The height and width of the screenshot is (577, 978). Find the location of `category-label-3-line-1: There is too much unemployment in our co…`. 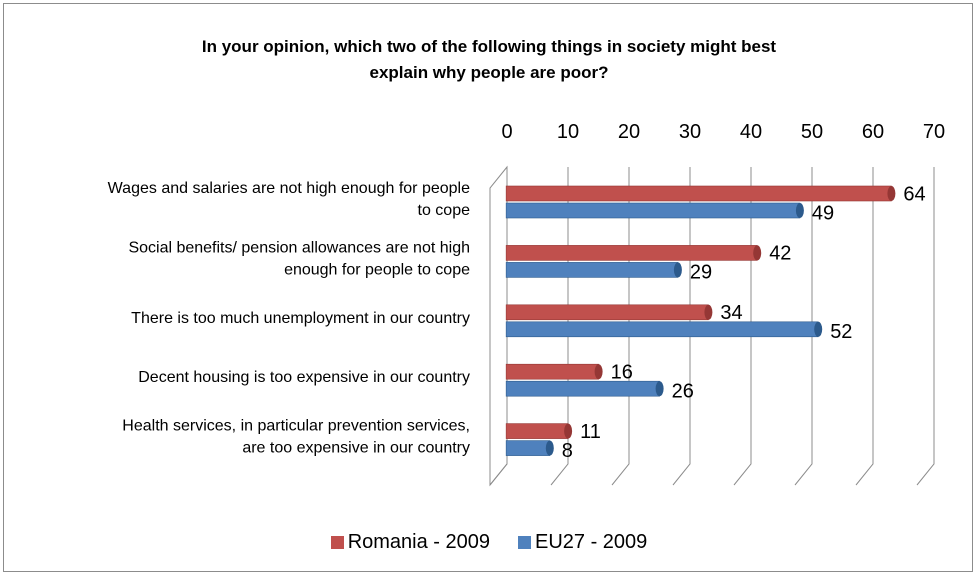

category-label-3-line-1: There is too much unemployment in our co… is located at coordinates (300, 318).